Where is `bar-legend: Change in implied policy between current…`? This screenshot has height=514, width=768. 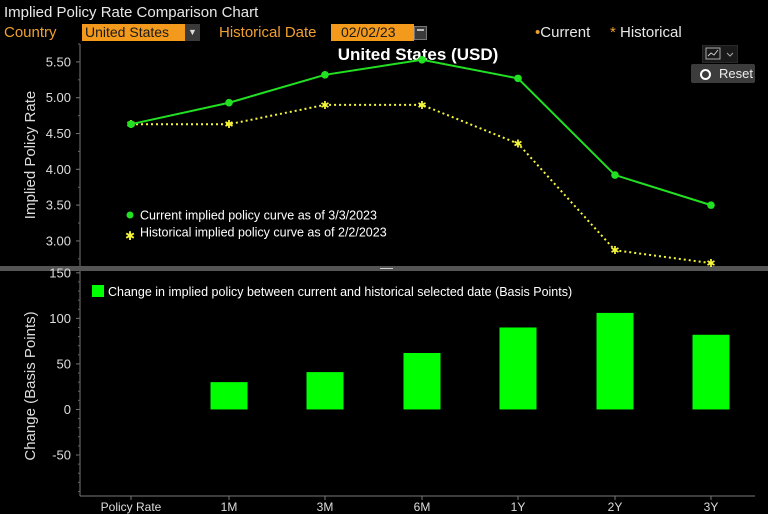
bar-legend: Change in implied policy between current… is located at coordinates (364, 293).